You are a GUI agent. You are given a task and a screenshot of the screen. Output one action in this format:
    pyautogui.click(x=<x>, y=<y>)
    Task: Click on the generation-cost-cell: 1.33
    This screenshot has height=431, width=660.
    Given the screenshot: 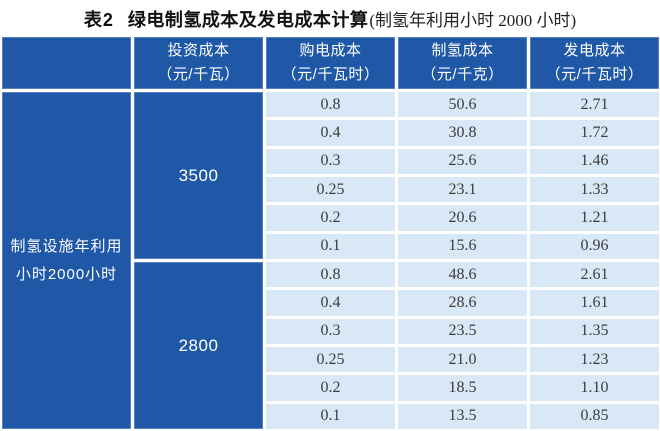 What is the action you would take?
    pyautogui.click(x=594, y=190)
    